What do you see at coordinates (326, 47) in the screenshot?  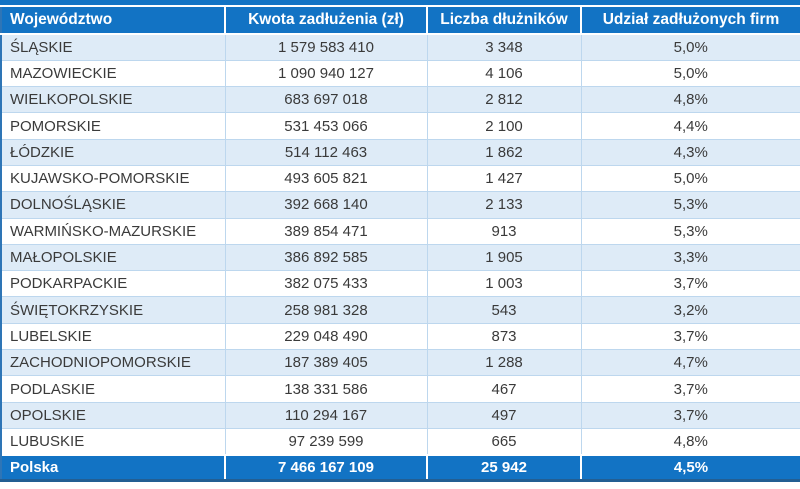 I see `amount-zl-cell: 1 579 583 410` at bounding box center [326, 47].